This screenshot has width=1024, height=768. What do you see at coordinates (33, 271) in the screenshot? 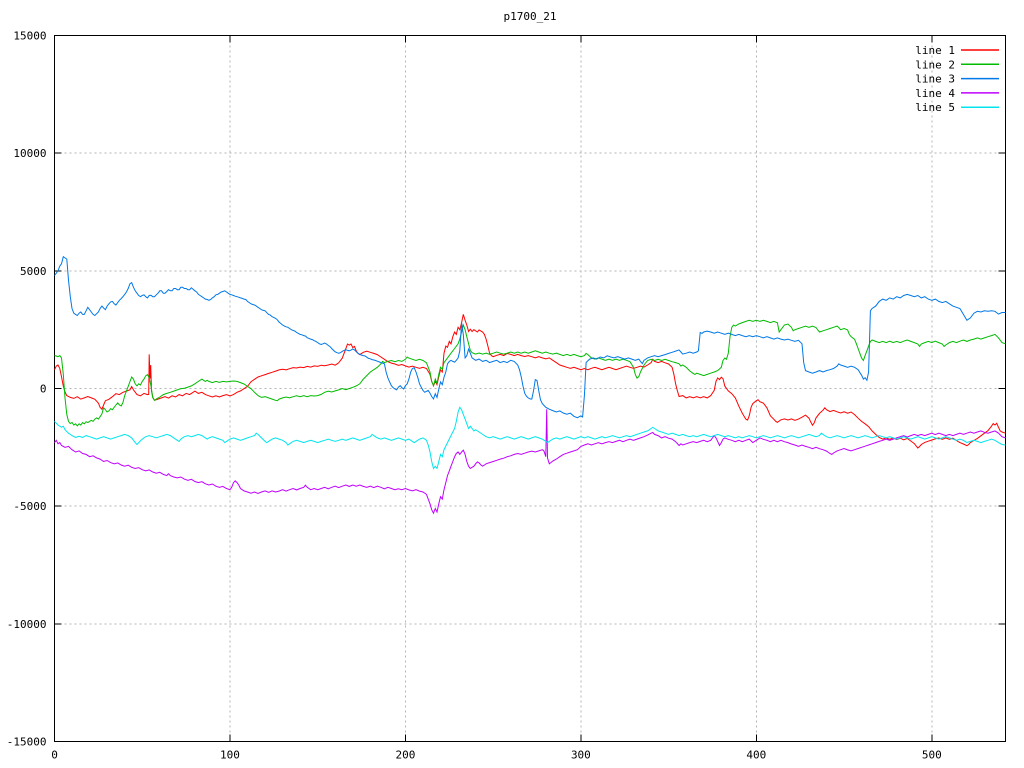
I see `y-tick-label: 5000` at bounding box center [33, 271].